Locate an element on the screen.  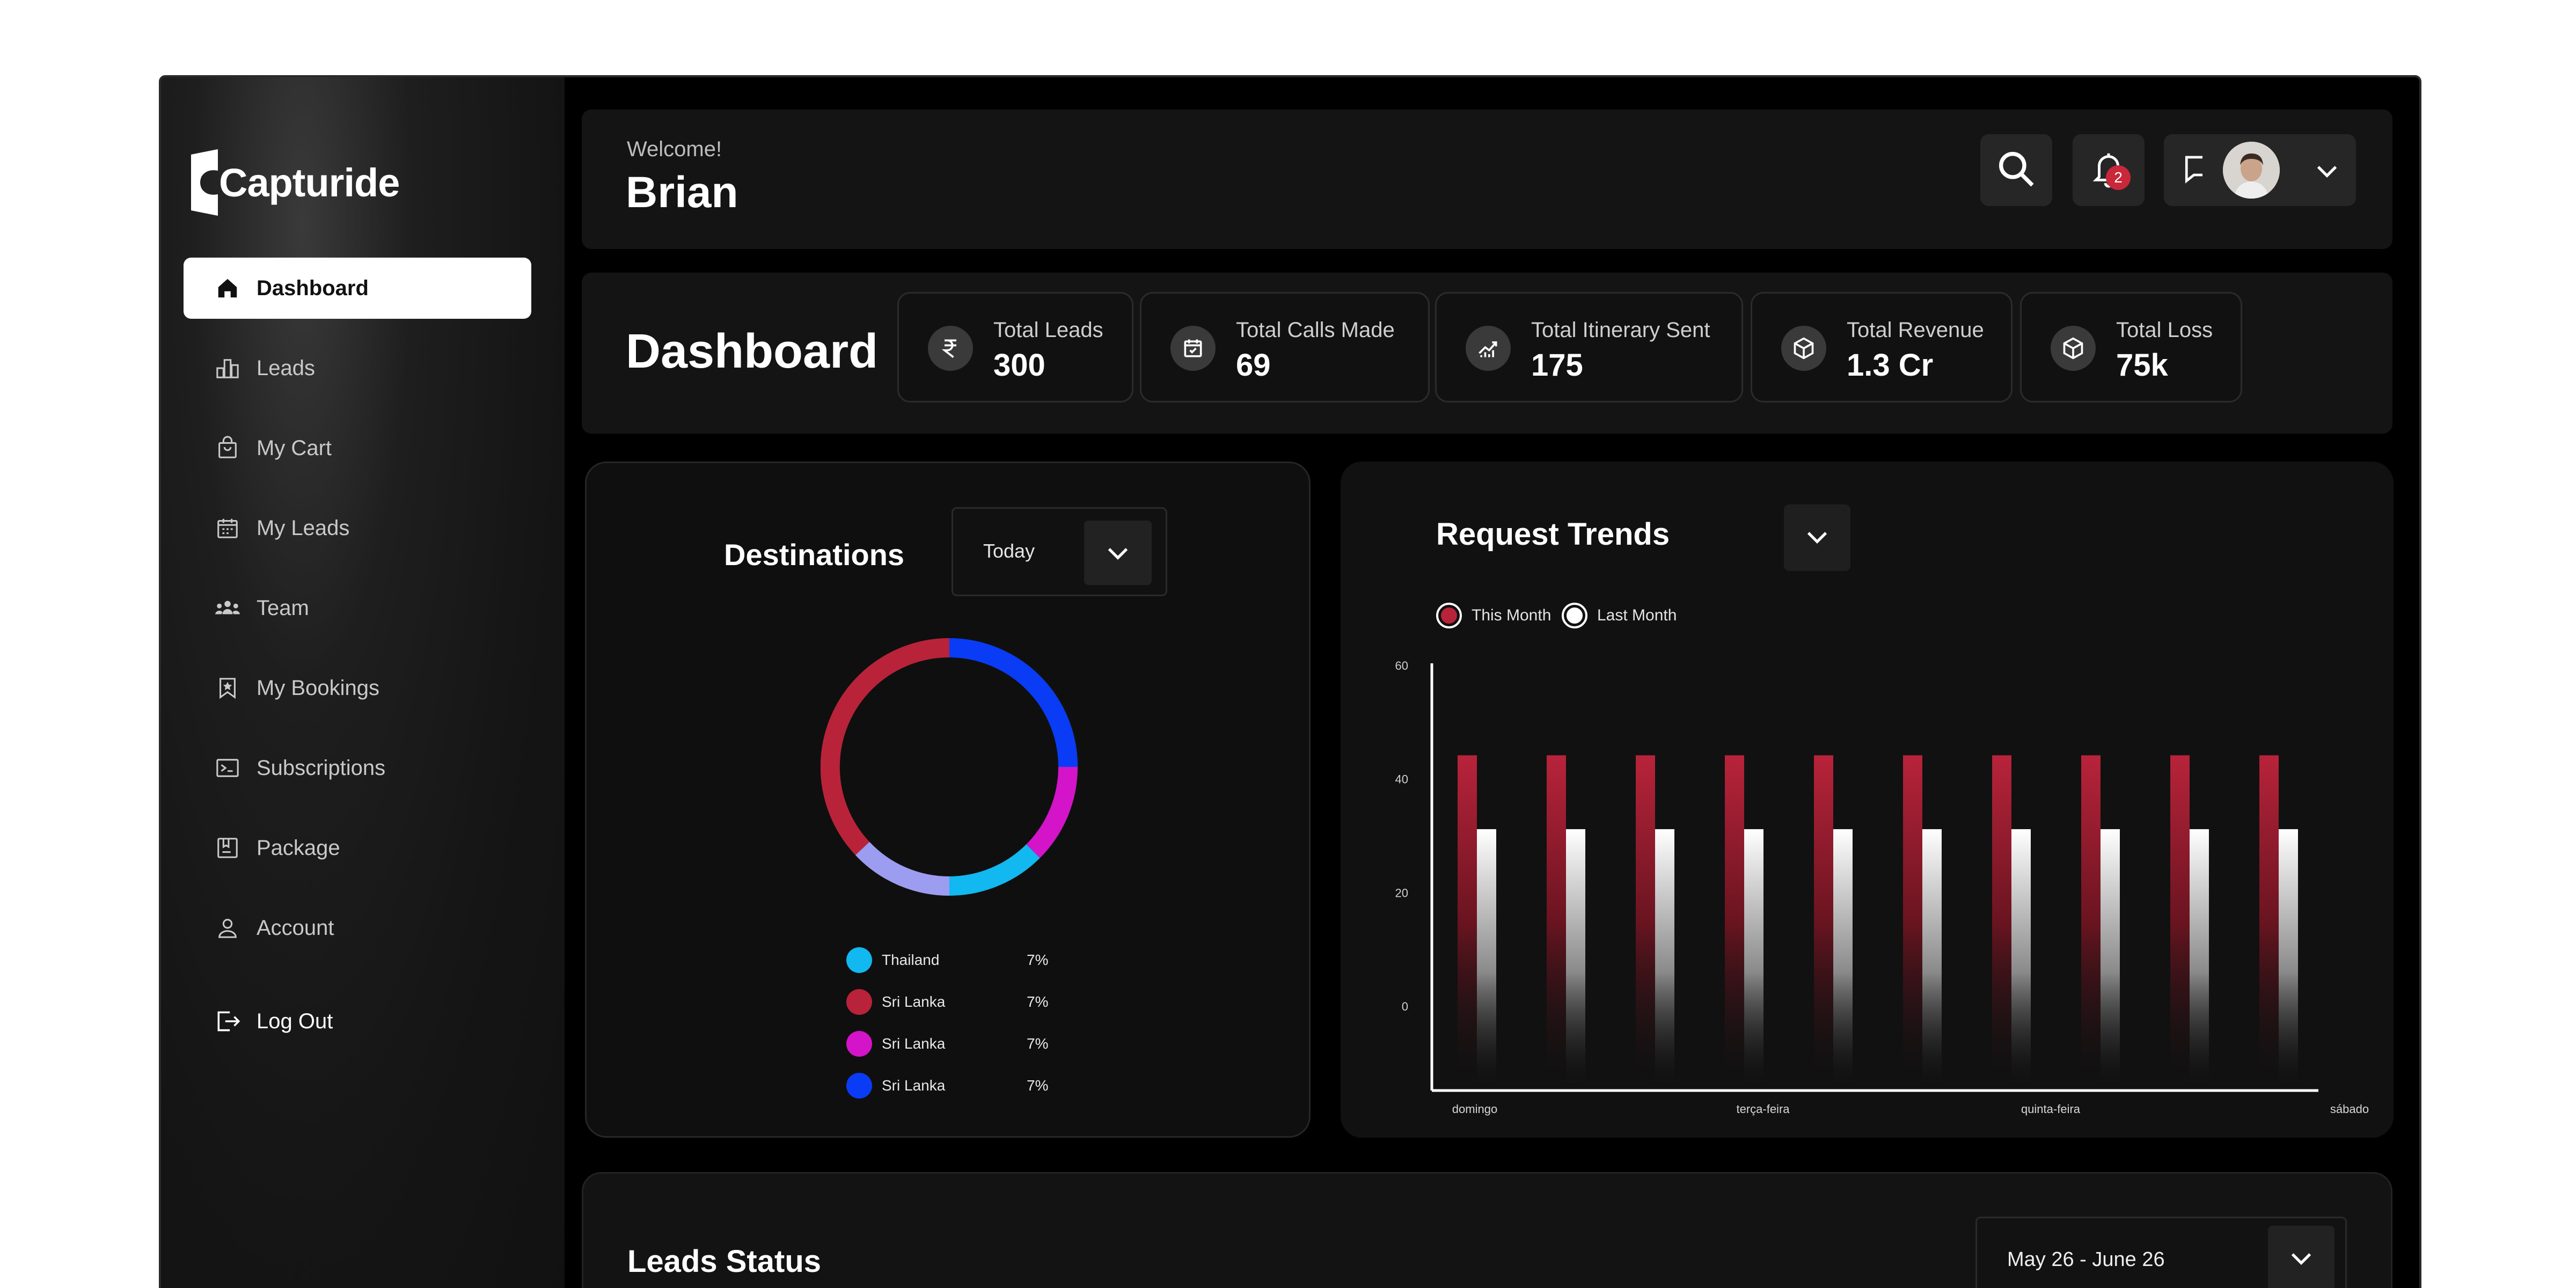
stat-label: Total Leads is located at coordinates (1048, 330).